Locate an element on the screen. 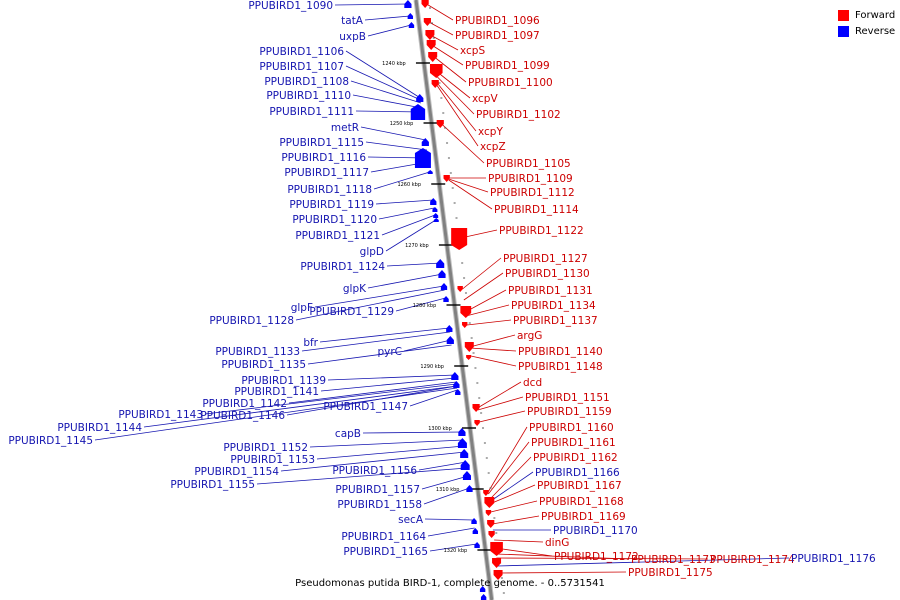 This screenshot has width=900, height=600. forward-gene-label: PPUBIRD1_1134 is located at coordinates (553, 306).